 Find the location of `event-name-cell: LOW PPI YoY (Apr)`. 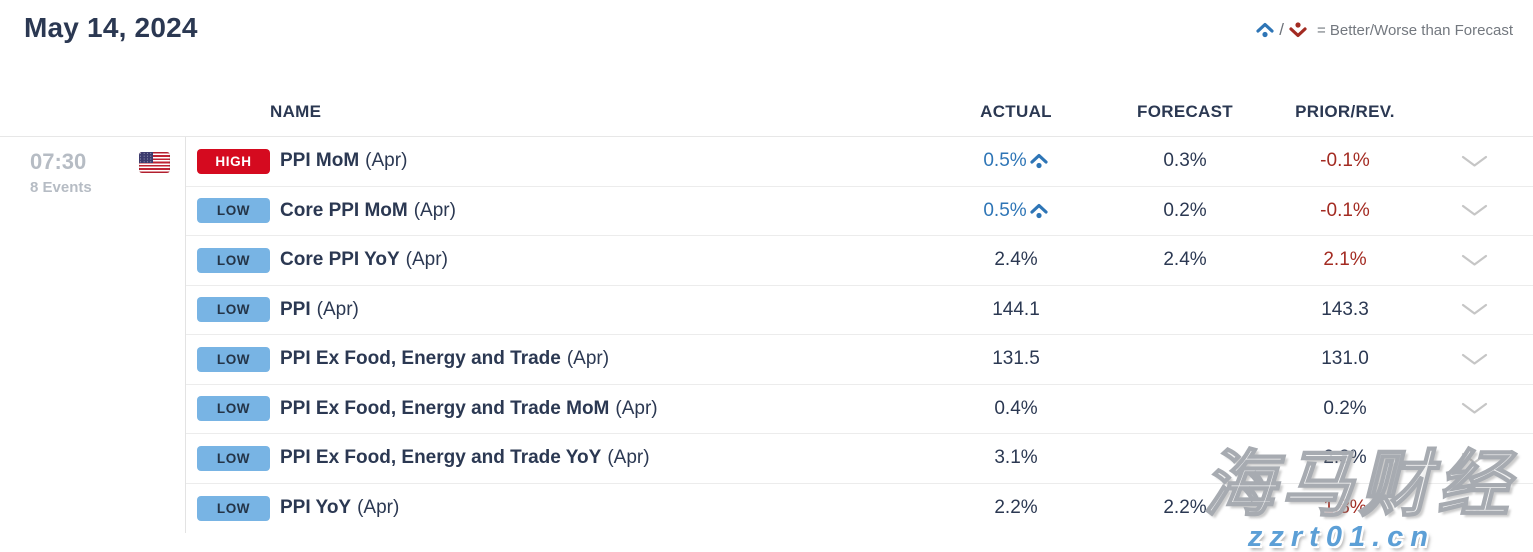

event-name-cell: LOW PPI YoY (Apr) is located at coordinates (561, 508).